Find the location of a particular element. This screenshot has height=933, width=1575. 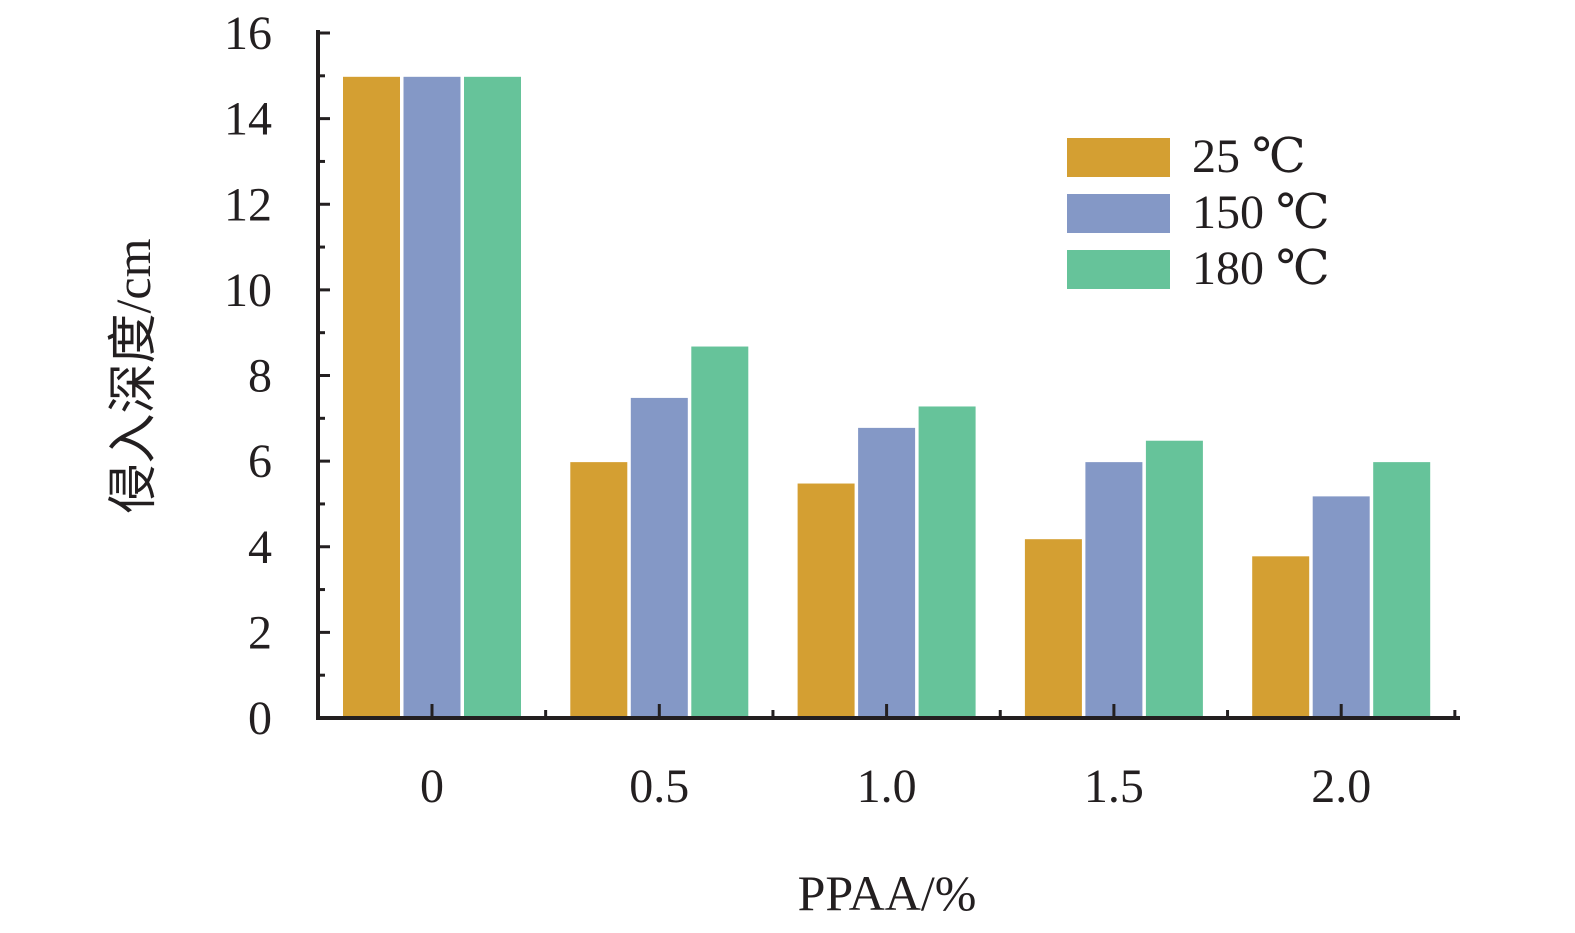

bar-1.5-series-3 is located at coordinates (1174, 578).